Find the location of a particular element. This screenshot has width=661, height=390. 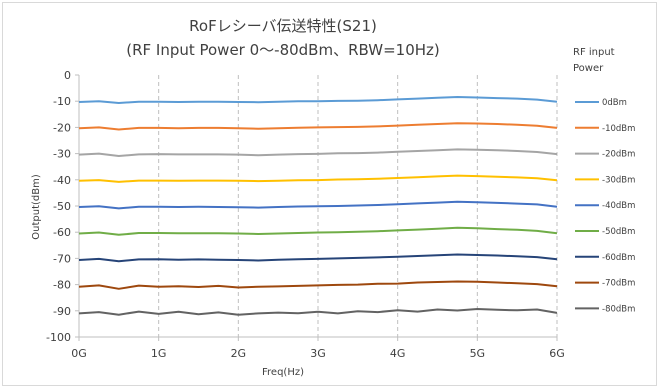

legend-label: -30dBm is located at coordinates (618, 180).